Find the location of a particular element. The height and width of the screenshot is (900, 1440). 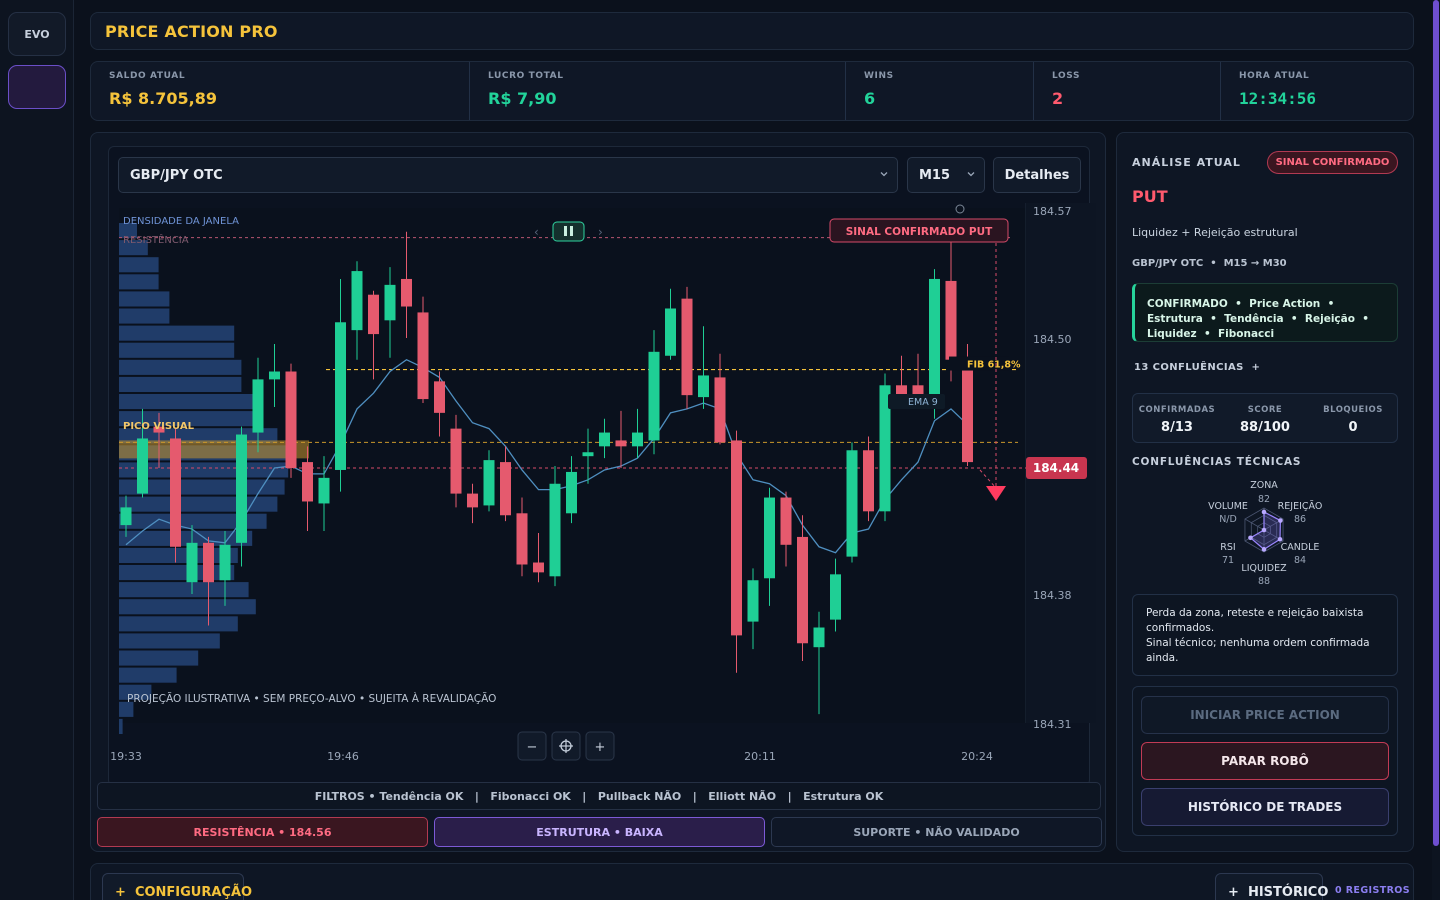

stat-wins: WINS 6 is located at coordinates (940, 91).